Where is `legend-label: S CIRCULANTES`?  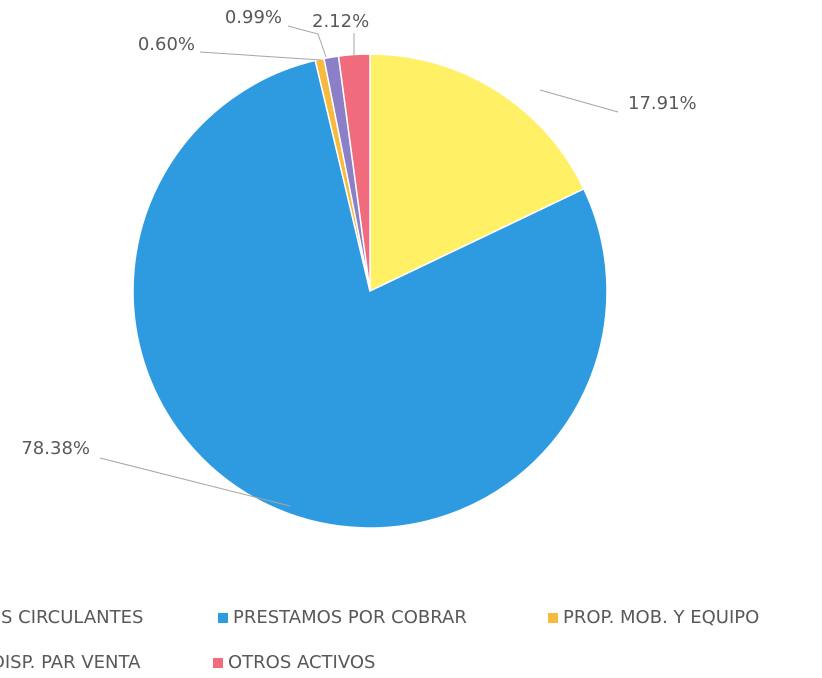
legend-label: S CIRCULANTES is located at coordinates (72, 617).